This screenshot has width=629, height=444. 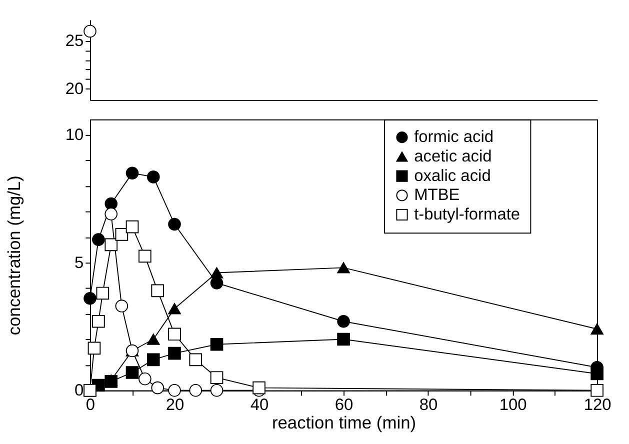 What do you see at coordinates (14, 256) in the screenshot?
I see `y-axis-title: concentration (mg/L)` at bounding box center [14, 256].